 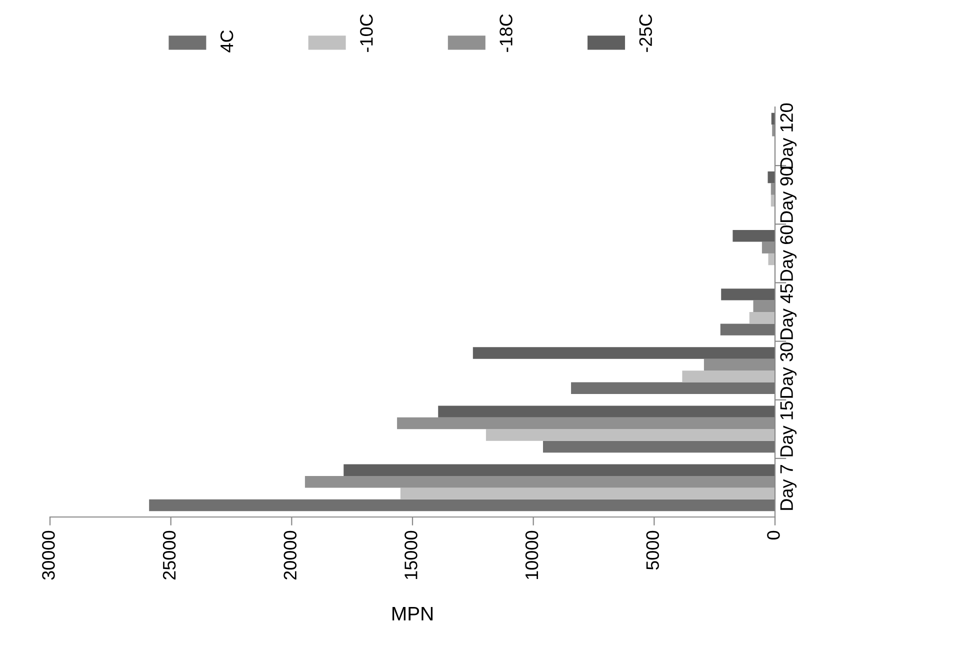 I want to click on y-tick-label: Day 60, so click(x=788, y=253).